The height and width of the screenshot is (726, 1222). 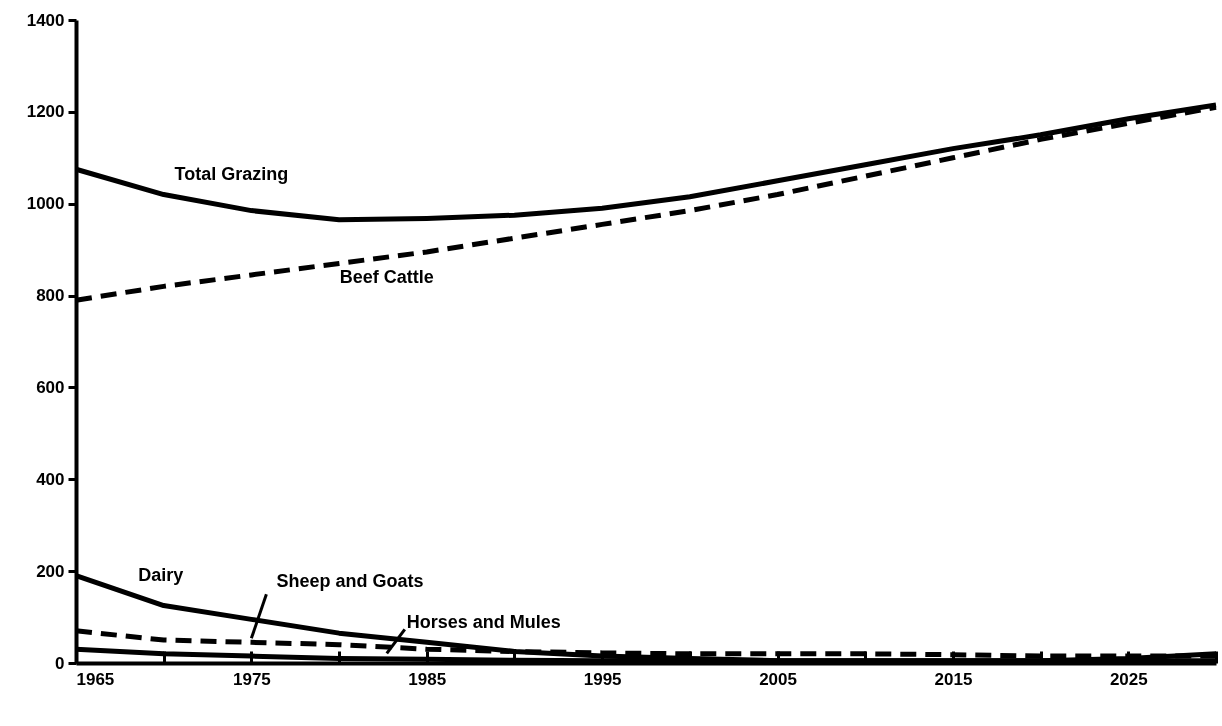 I want to click on x-tick-label: 2005, so click(x=778, y=679).